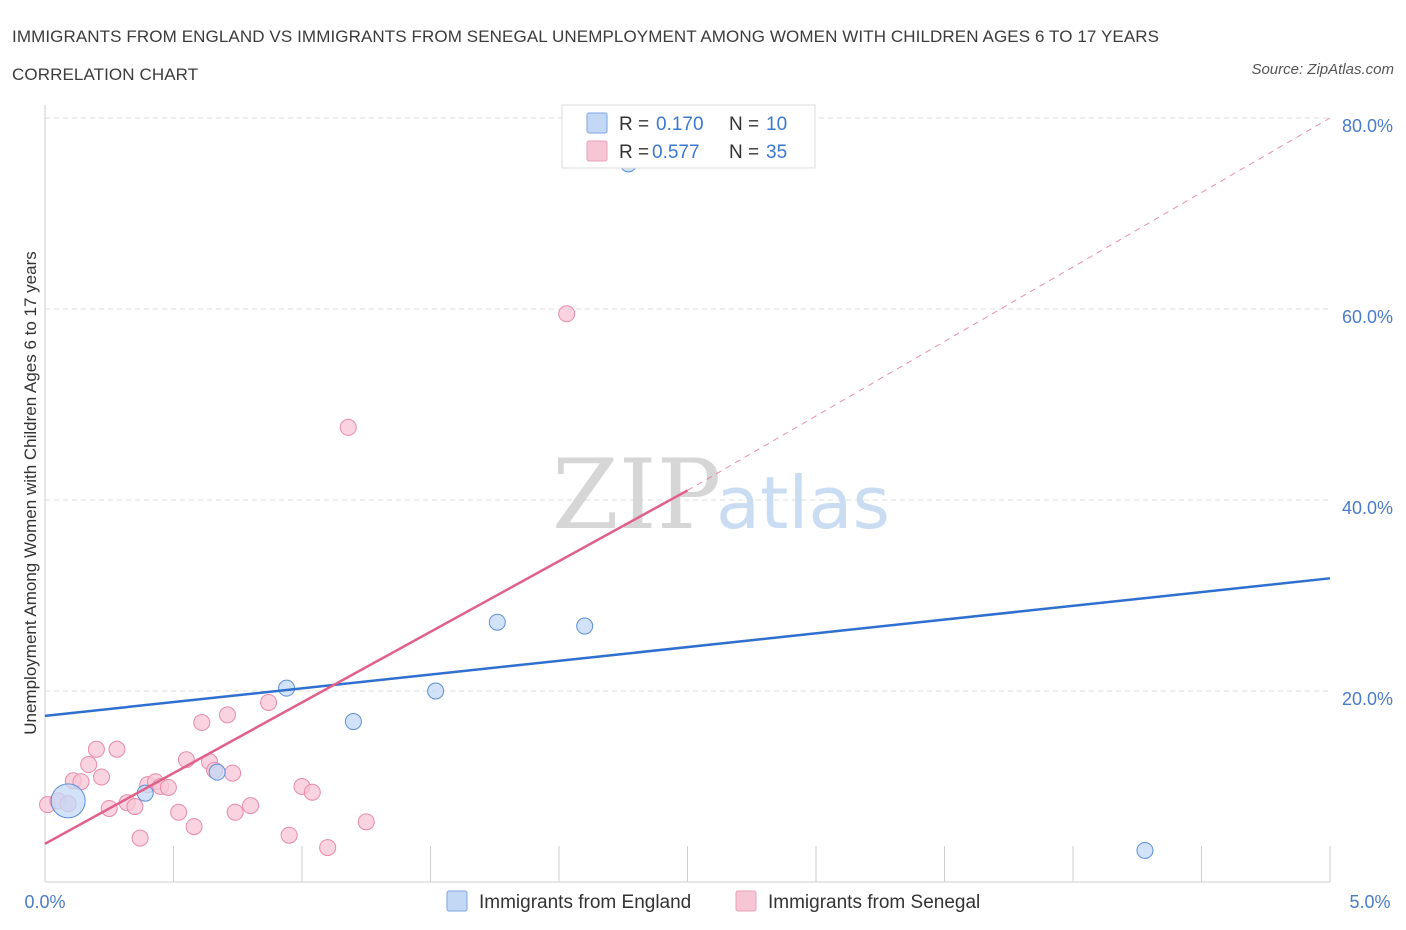 The width and height of the screenshot is (1406, 930). What do you see at coordinates (457, 901) in the screenshot?
I see `bottom-legend-swatch-england` at bounding box center [457, 901].